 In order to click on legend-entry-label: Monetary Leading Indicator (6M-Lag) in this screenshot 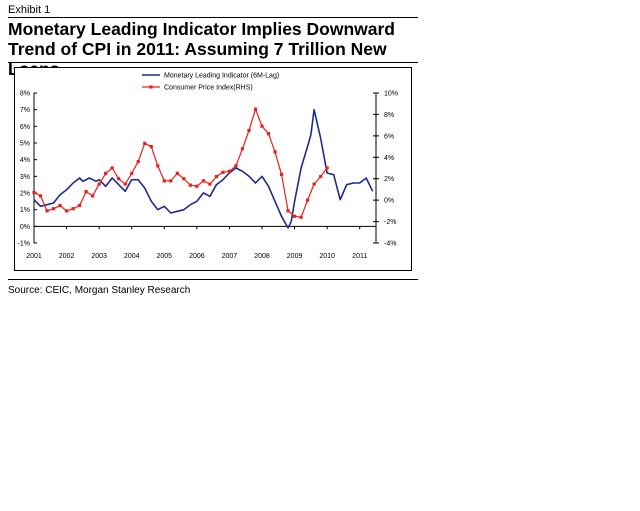, I will do `click(221, 76)`.